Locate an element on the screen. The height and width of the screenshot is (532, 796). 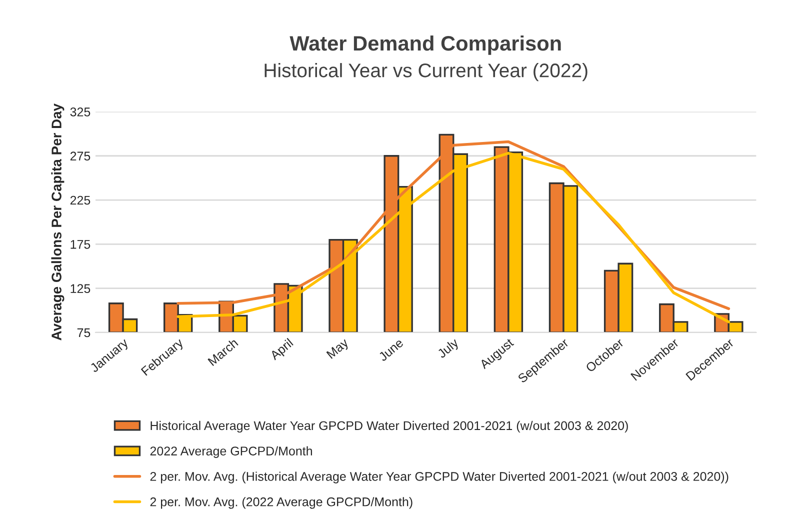
x-tick-label: June is located at coordinates (391, 350).